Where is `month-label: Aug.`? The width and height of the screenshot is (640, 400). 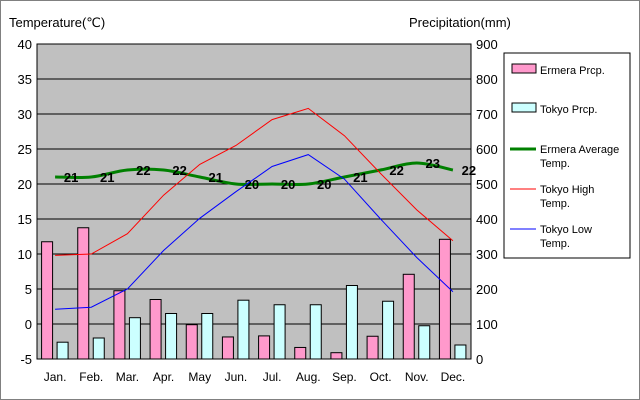
month-label: Aug. is located at coordinates (308, 377).